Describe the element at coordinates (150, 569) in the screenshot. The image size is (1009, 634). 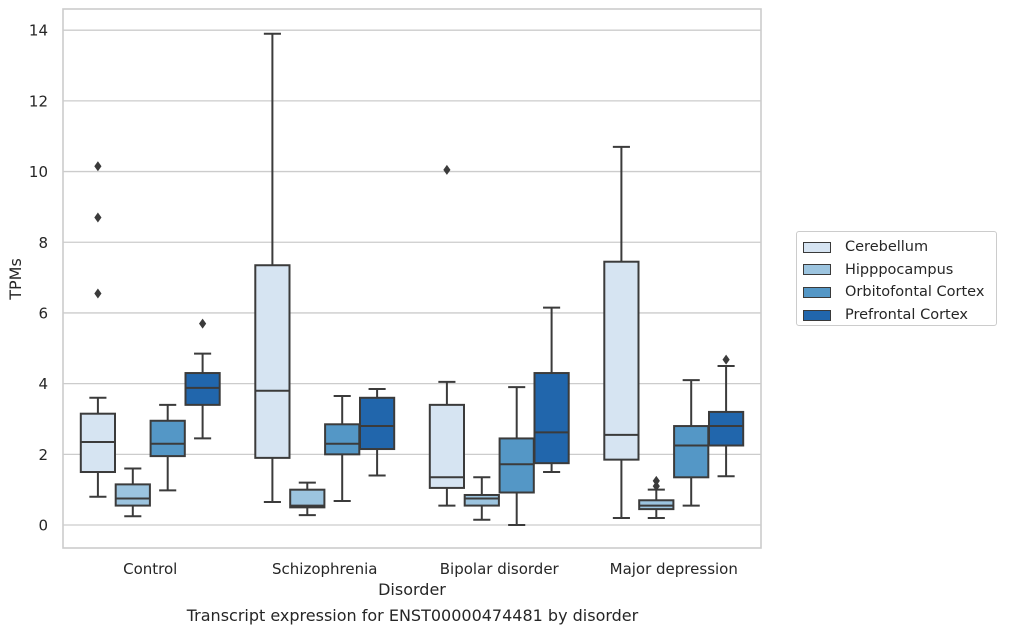
I see `x-tick-label: Control` at that location.